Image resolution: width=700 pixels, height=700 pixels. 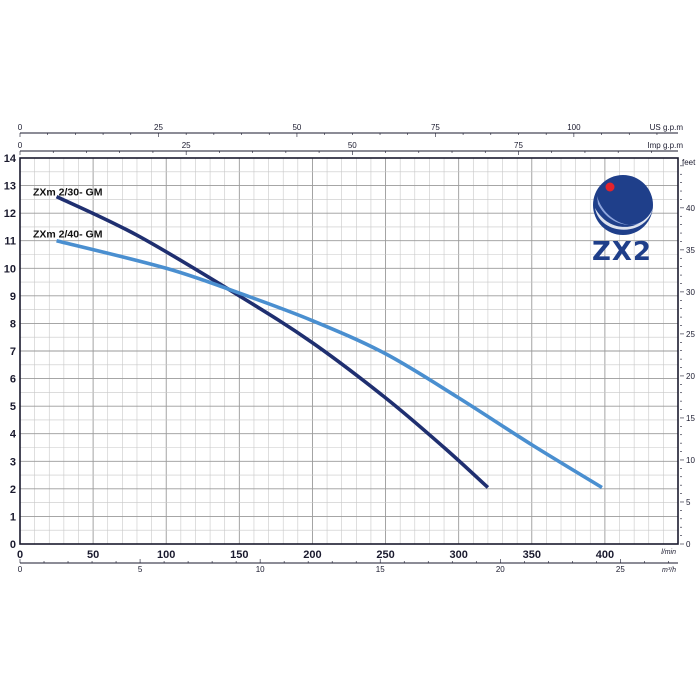 What do you see at coordinates (690, 292) in the screenshot?
I see `right-axis-tick-label: 30` at bounding box center [690, 292].